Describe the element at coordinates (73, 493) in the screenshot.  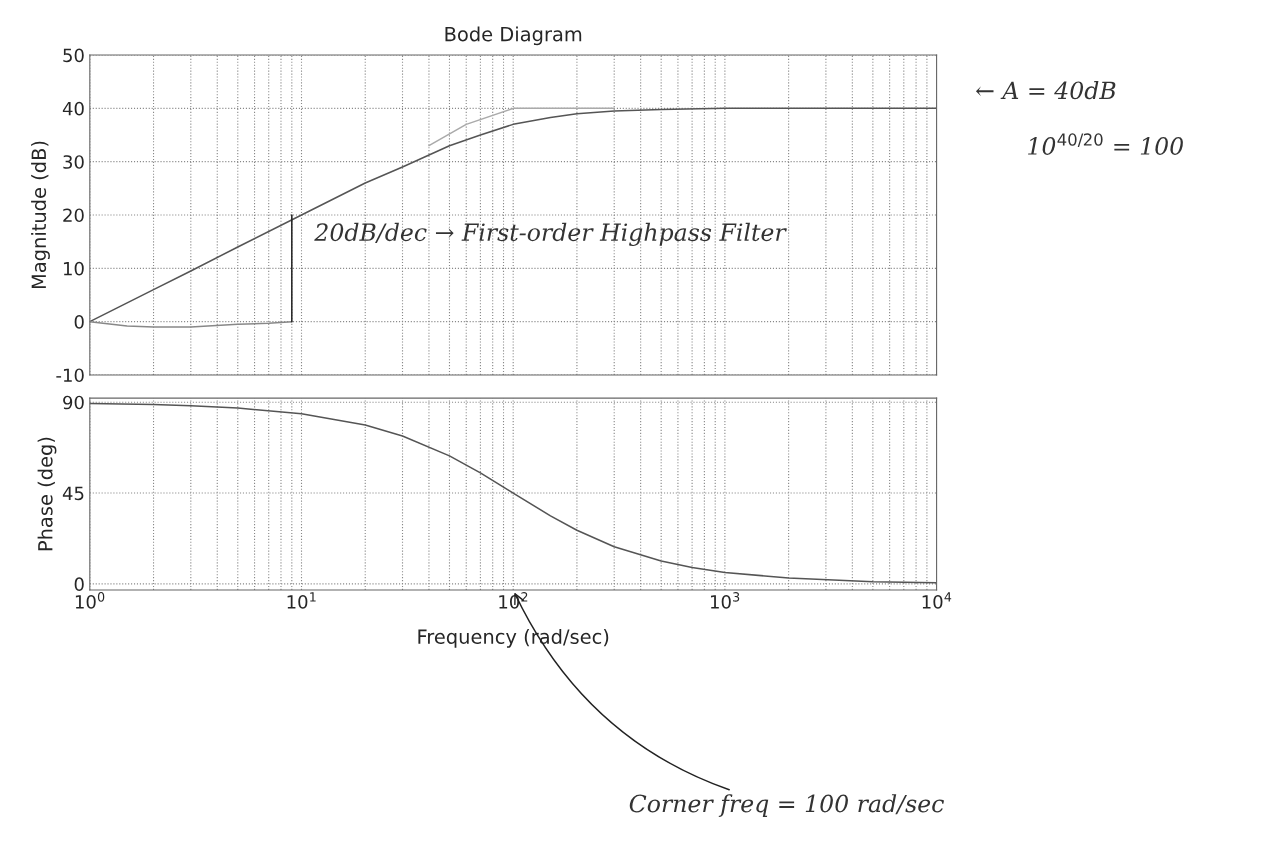
I see `y-tick-label: 45` at that location.